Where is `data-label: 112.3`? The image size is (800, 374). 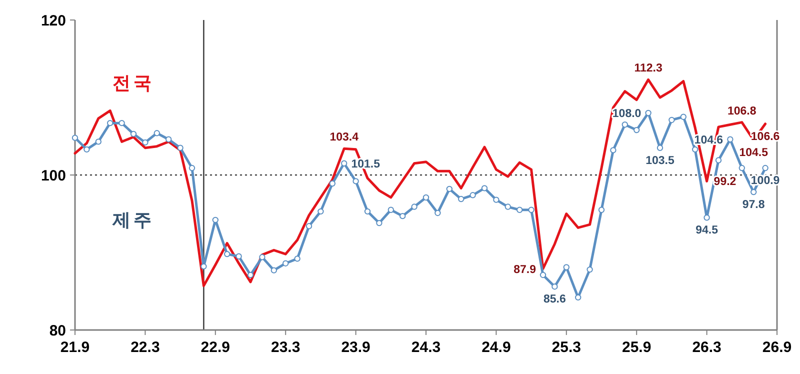 data-label: 112.3 is located at coordinates (648, 68).